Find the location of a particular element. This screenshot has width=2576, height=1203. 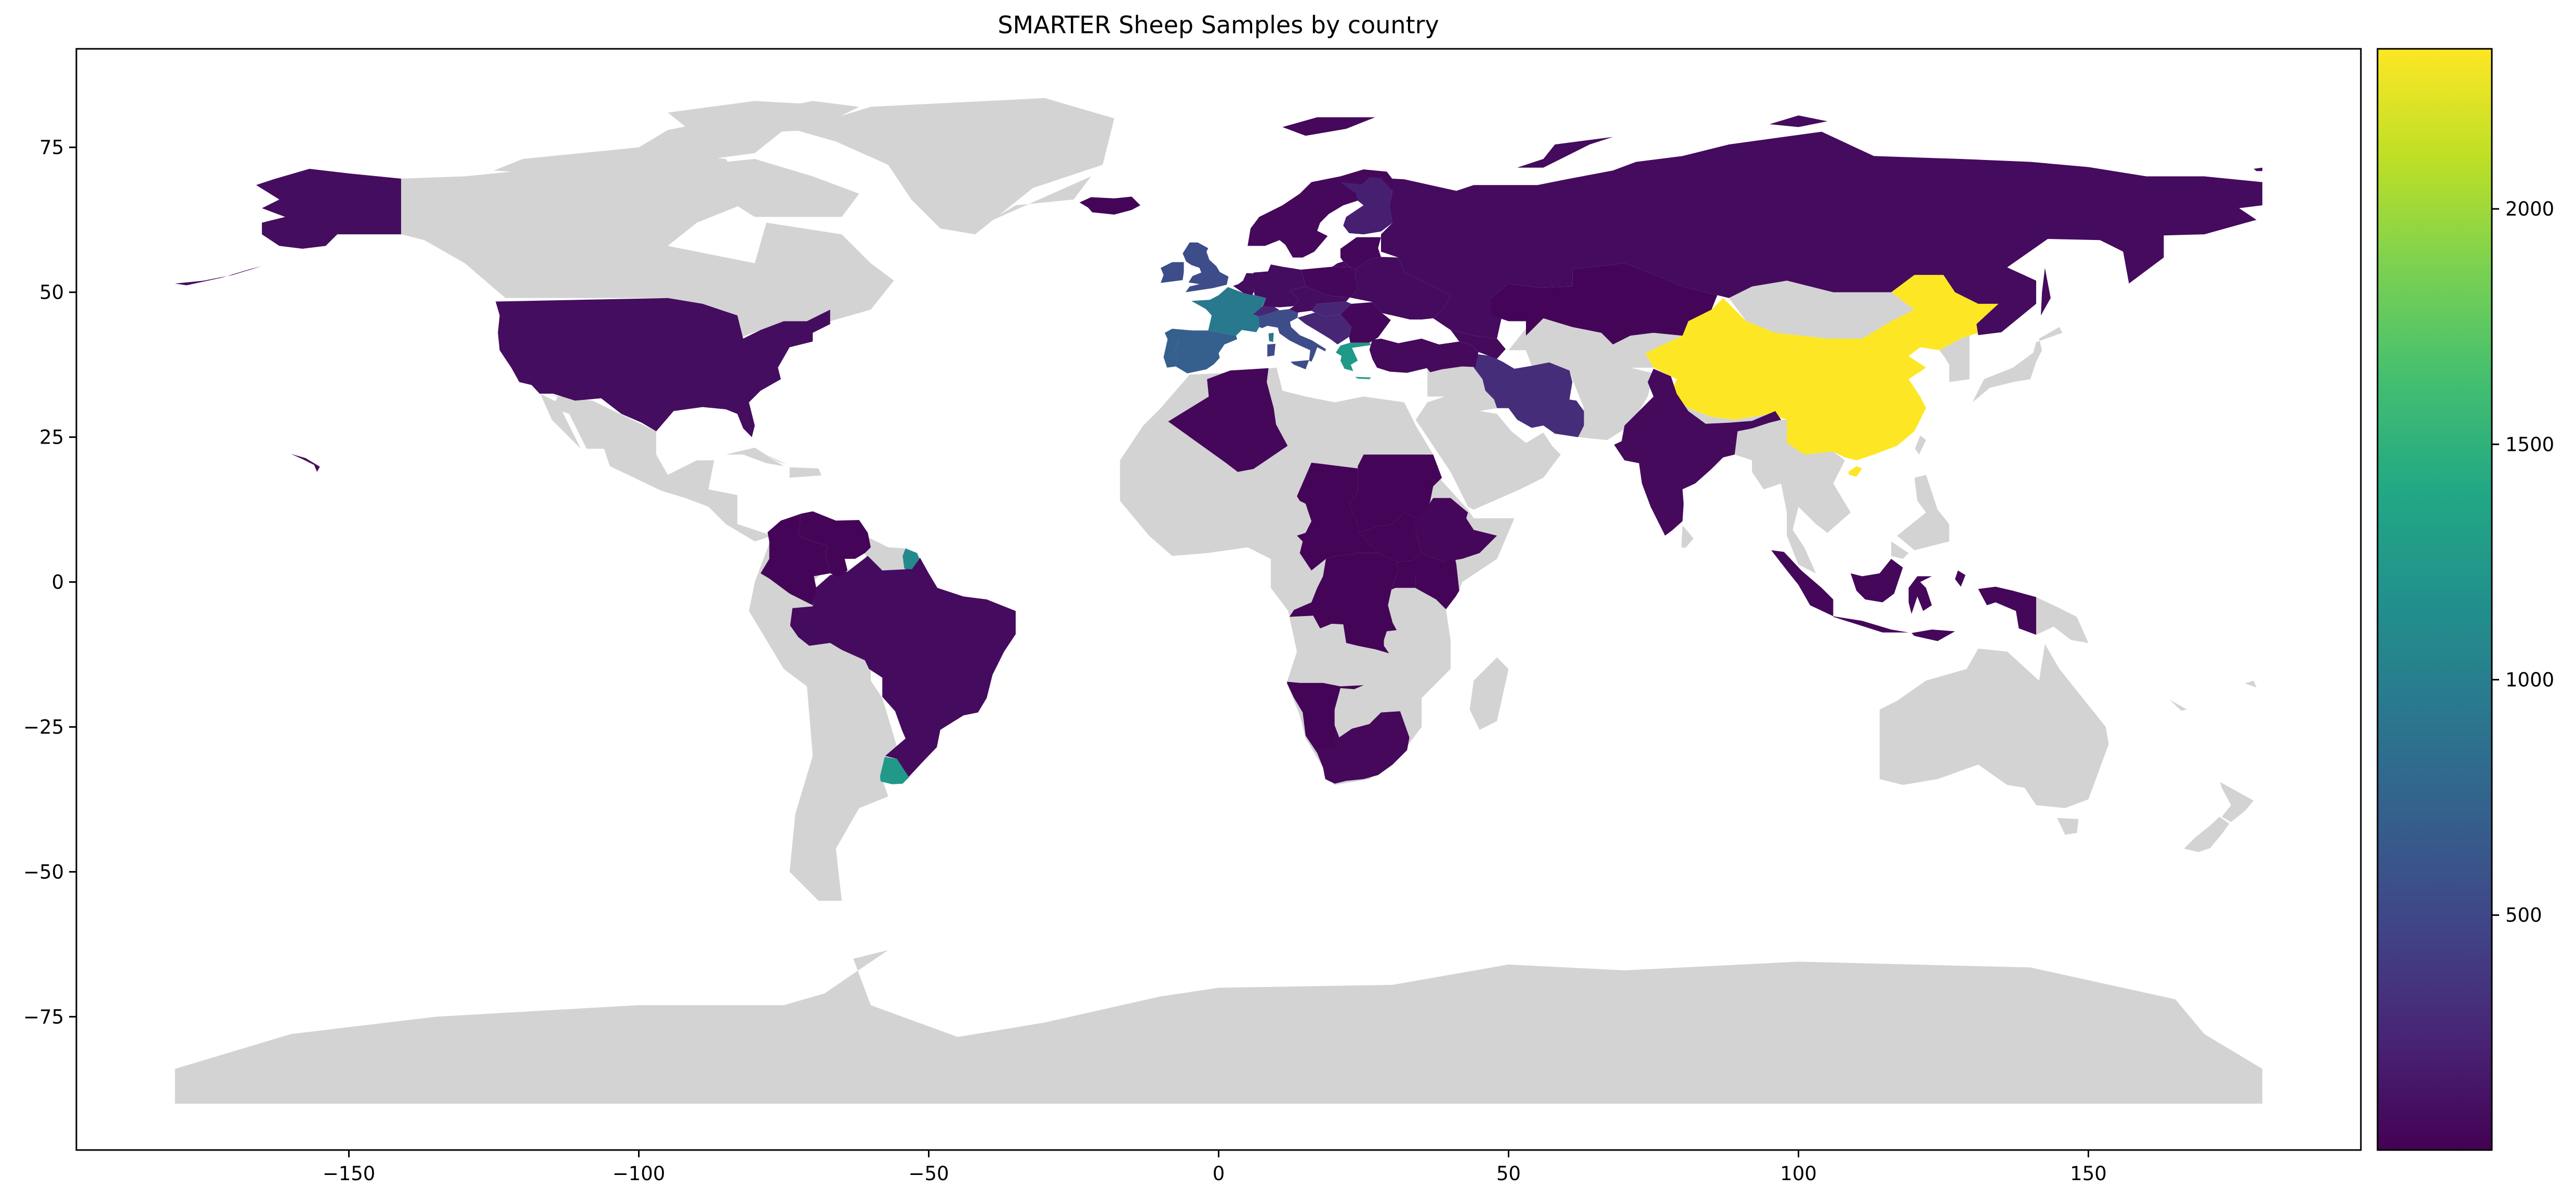

country-central-block is located at coordinates (1338, 516).